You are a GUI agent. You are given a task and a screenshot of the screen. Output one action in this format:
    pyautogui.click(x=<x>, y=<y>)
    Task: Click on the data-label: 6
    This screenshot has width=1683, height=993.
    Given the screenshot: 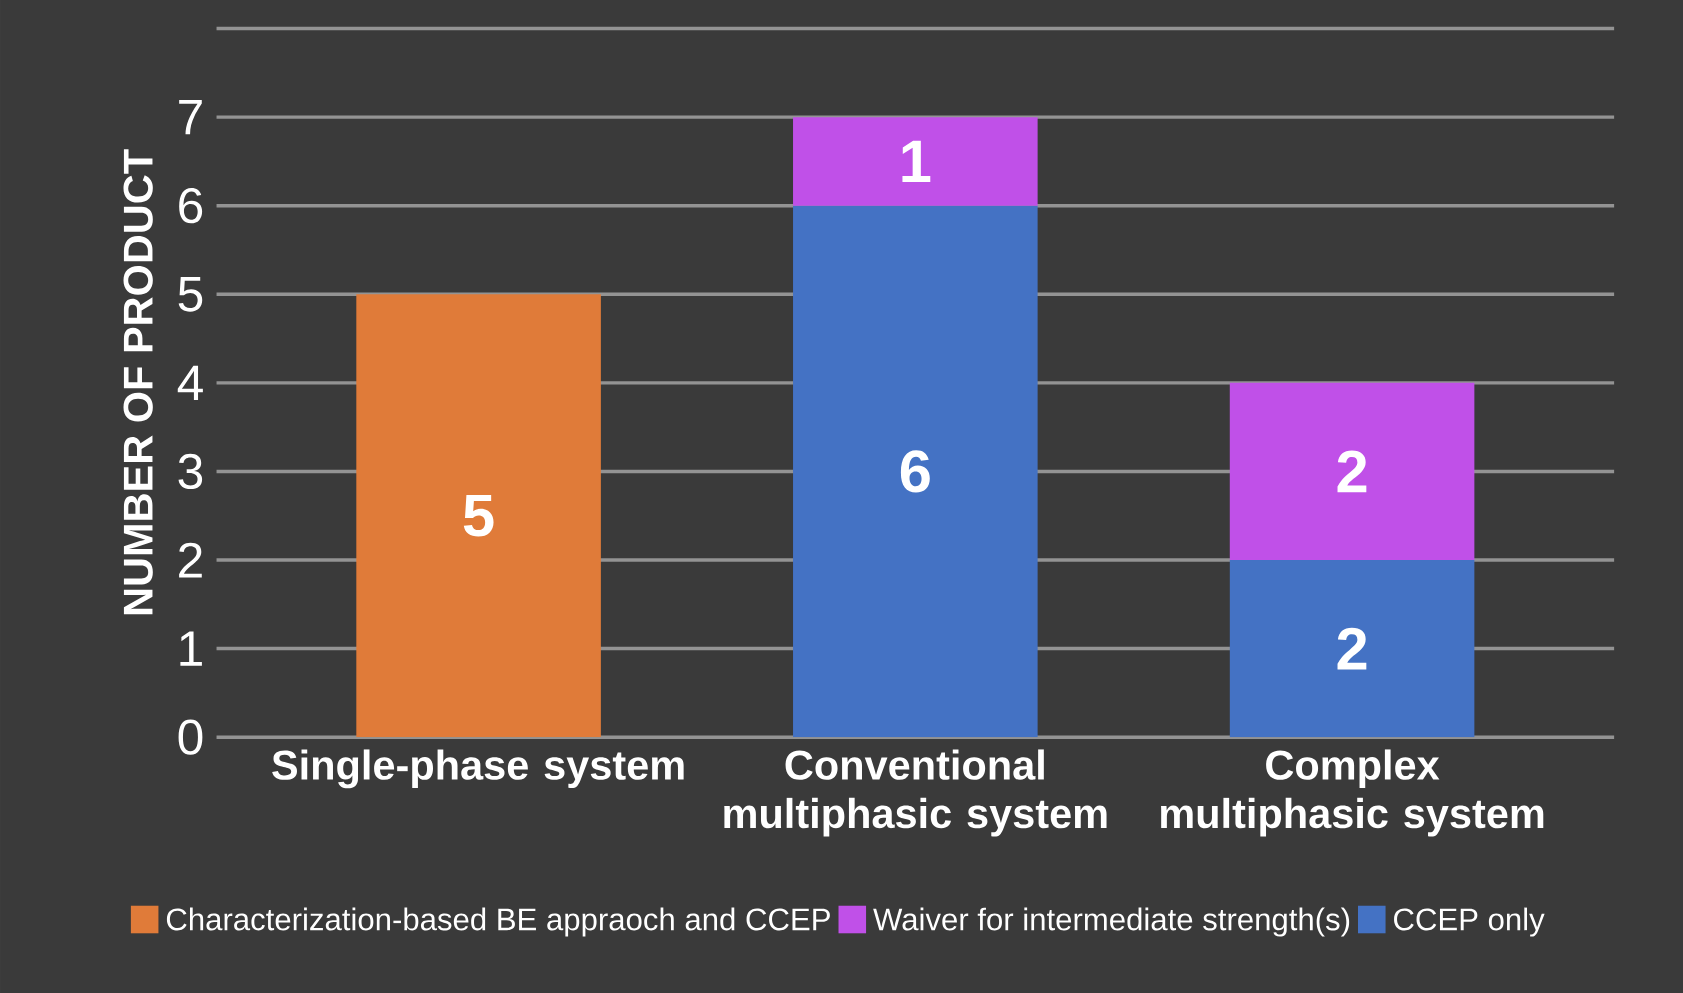 What is the action you would take?
    pyautogui.click(x=915, y=471)
    